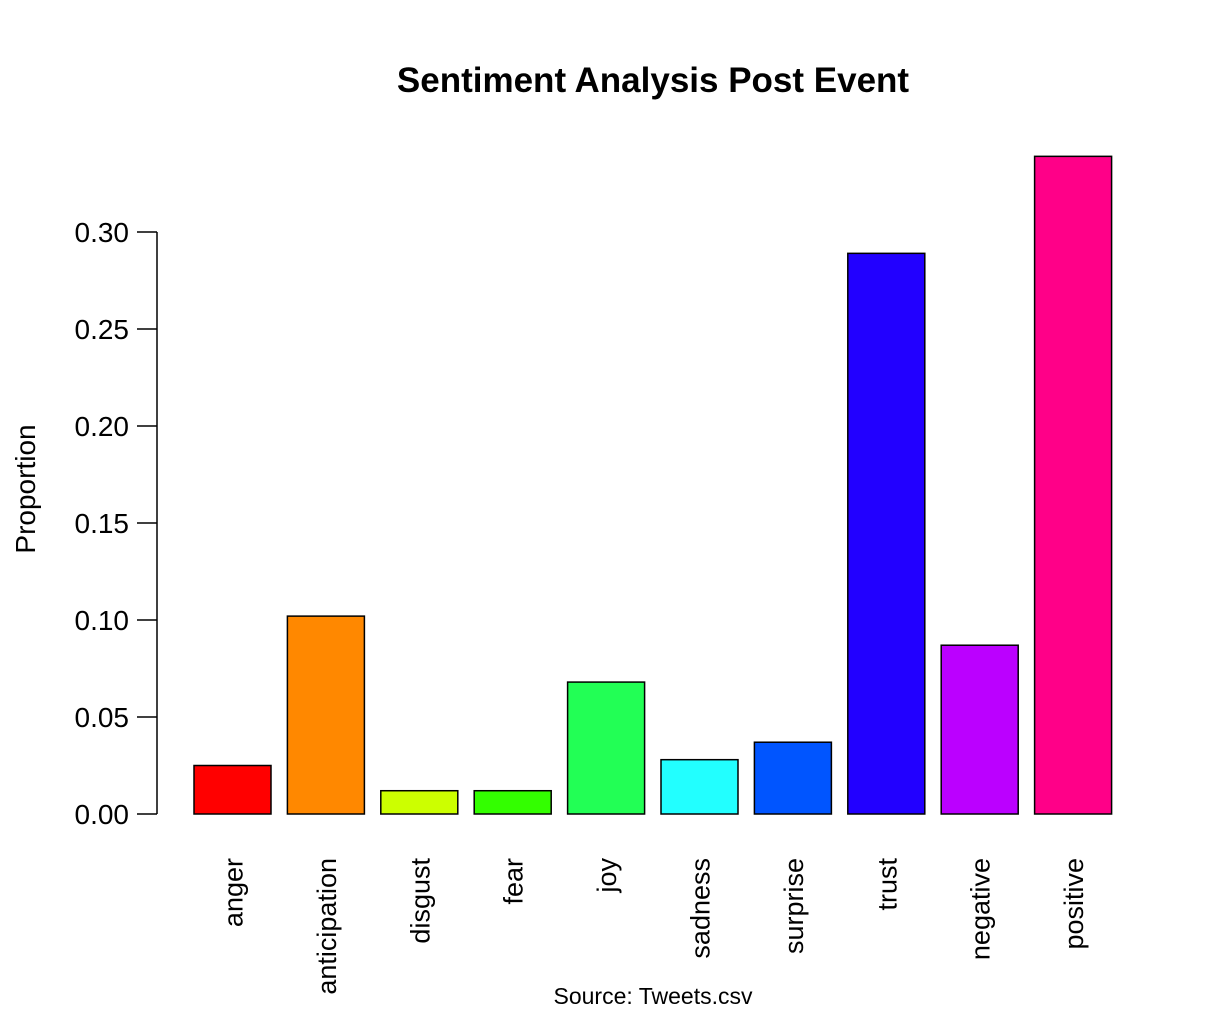 The height and width of the screenshot is (1016, 1230). What do you see at coordinates (102, 232) in the screenshot?
I see `y-tick-label: 0.30` at bounding box center [102, 232].